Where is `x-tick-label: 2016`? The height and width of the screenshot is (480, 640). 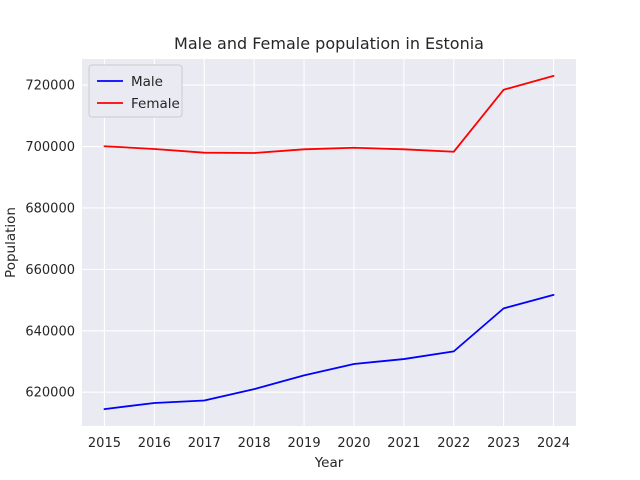
x-tick-label: 2016 is located at coordinates (154, 443).